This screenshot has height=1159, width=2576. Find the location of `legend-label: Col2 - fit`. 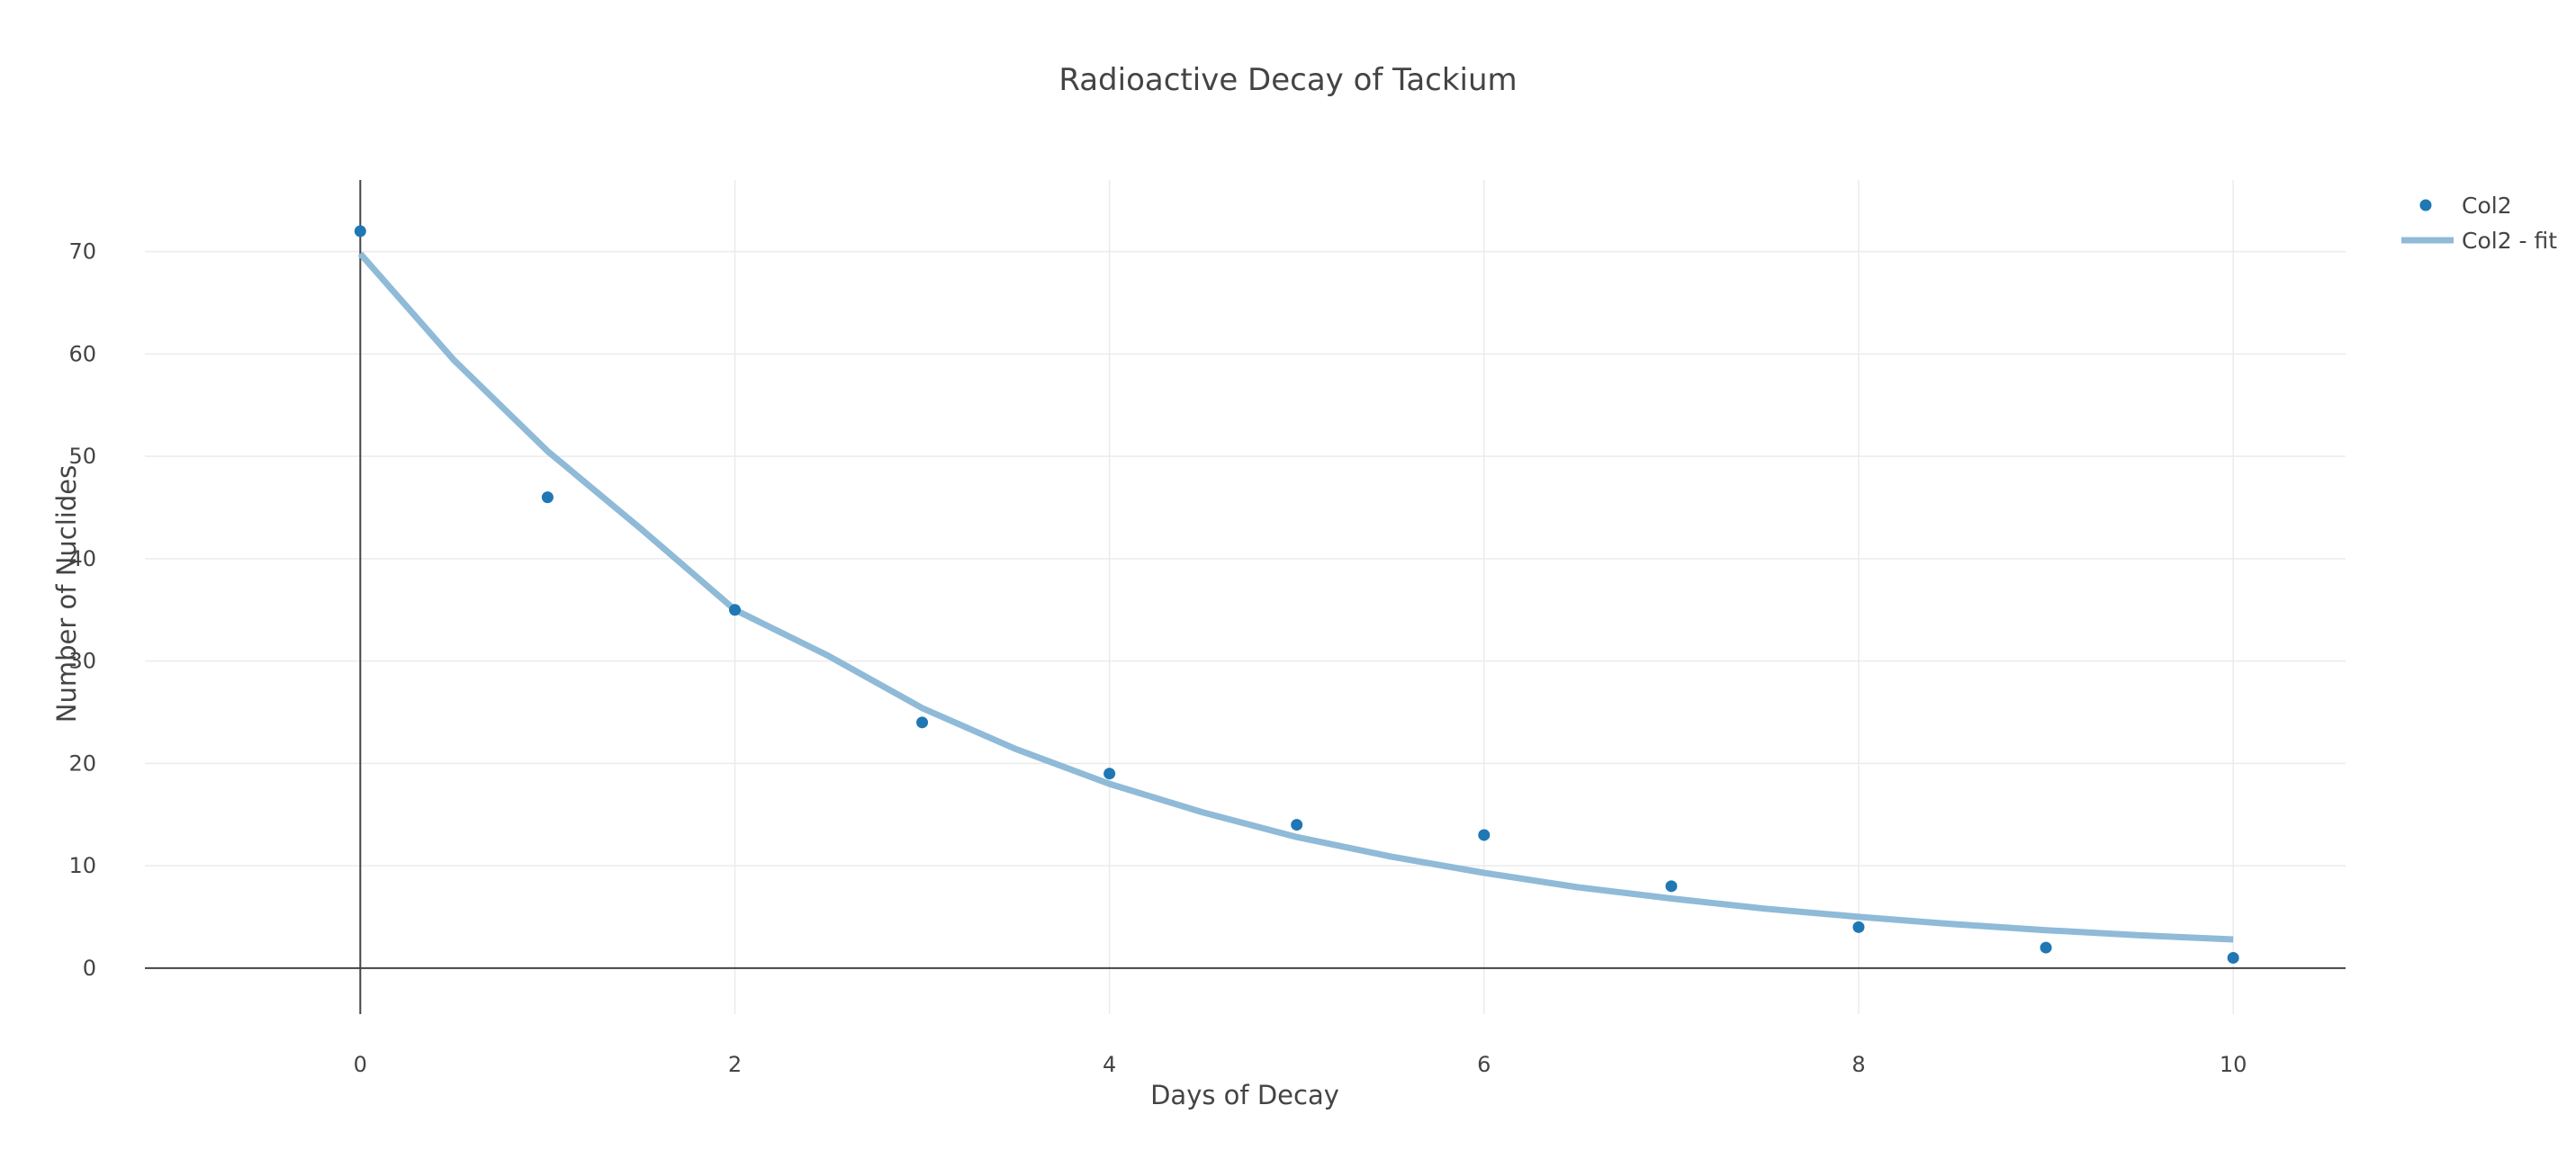

legend-label: Col2 - fit is located at coordinates (2509, 241).